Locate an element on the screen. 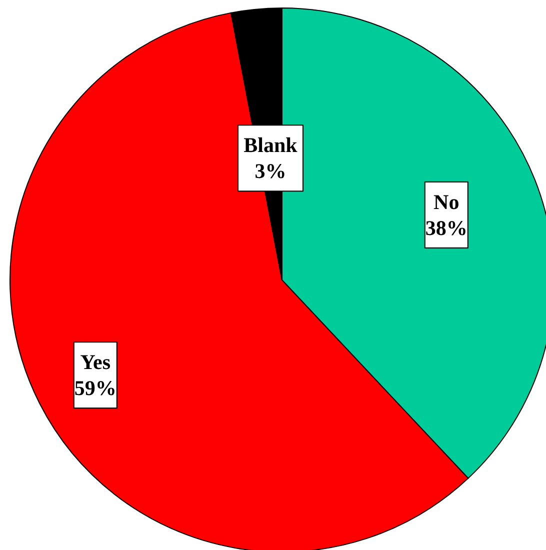  slice-label: Yes is located at coordinates (95, 362).